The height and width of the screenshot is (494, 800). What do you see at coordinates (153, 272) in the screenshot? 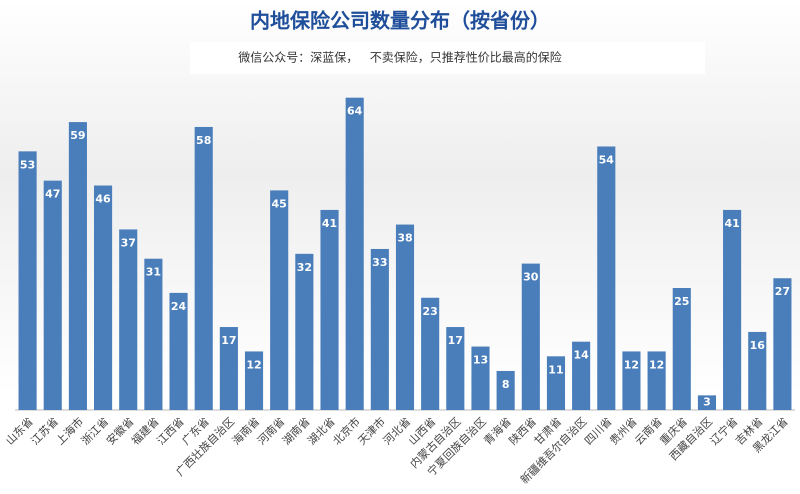
I see `value-label: 31` at bounding box center [153, 272].